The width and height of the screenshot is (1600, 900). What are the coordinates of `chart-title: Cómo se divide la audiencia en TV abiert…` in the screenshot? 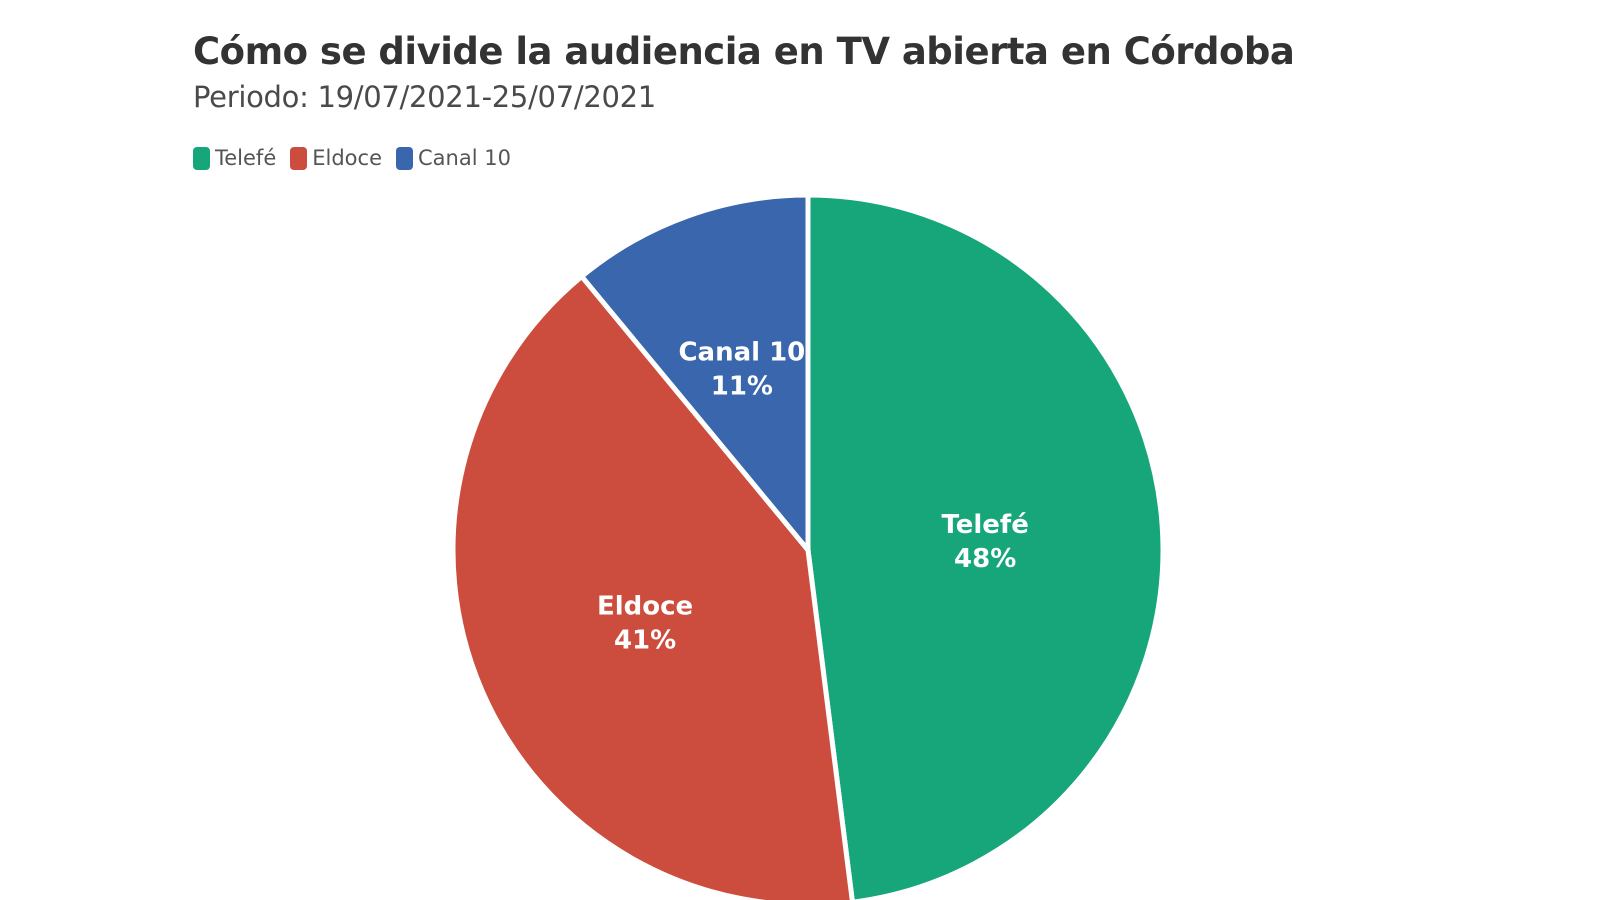 It's located at (744, 51).